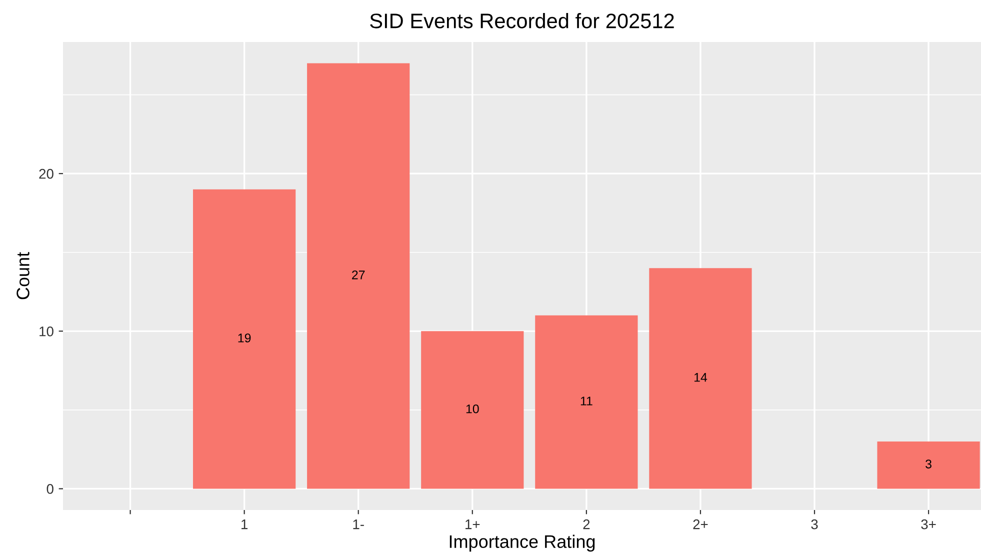  Describe the element at coordinates (23, 276) in the screenshot. I see `y-axis-title: Count` at that location.